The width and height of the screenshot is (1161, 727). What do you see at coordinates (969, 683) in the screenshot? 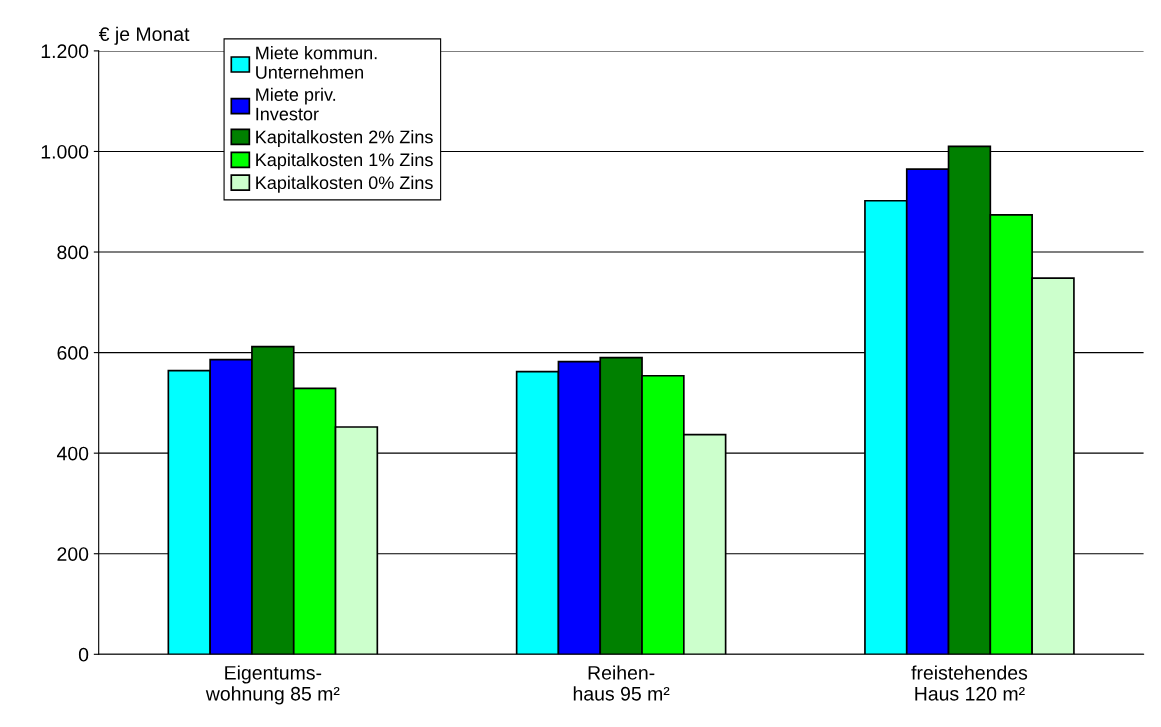
I see `x-tick-label: freistehendes Haus 120 m²` at bounding box center [969, 683].